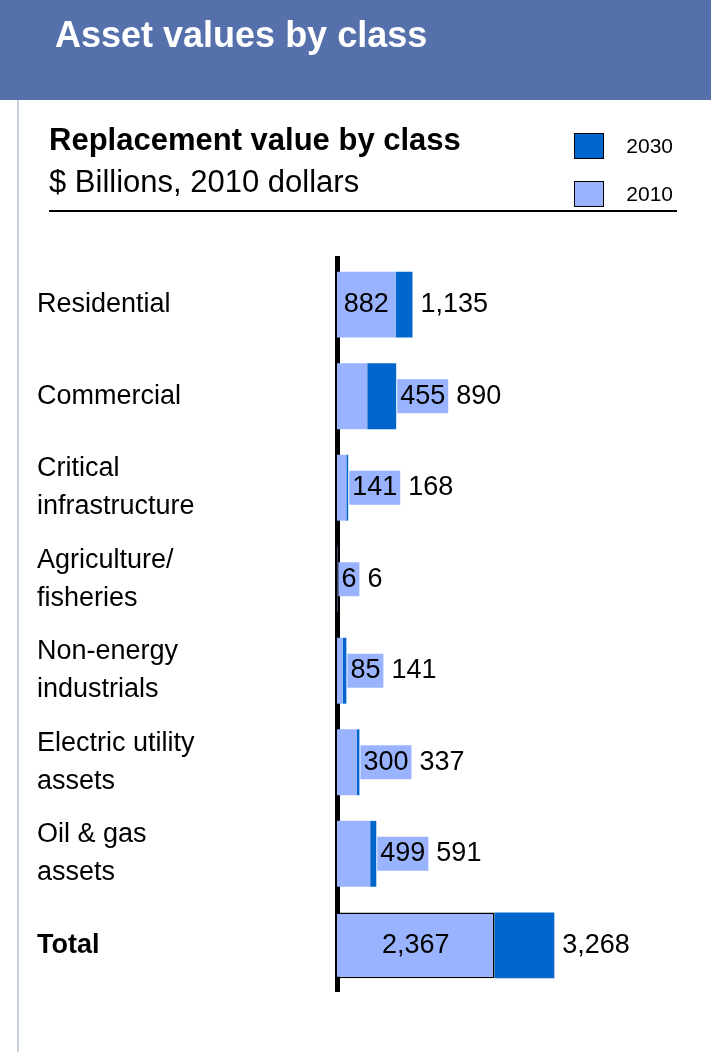 The image size is (711, 1052). Describe the element at coordinates (386, 760) in the screenshot. I see `data-label: 300` at that location.